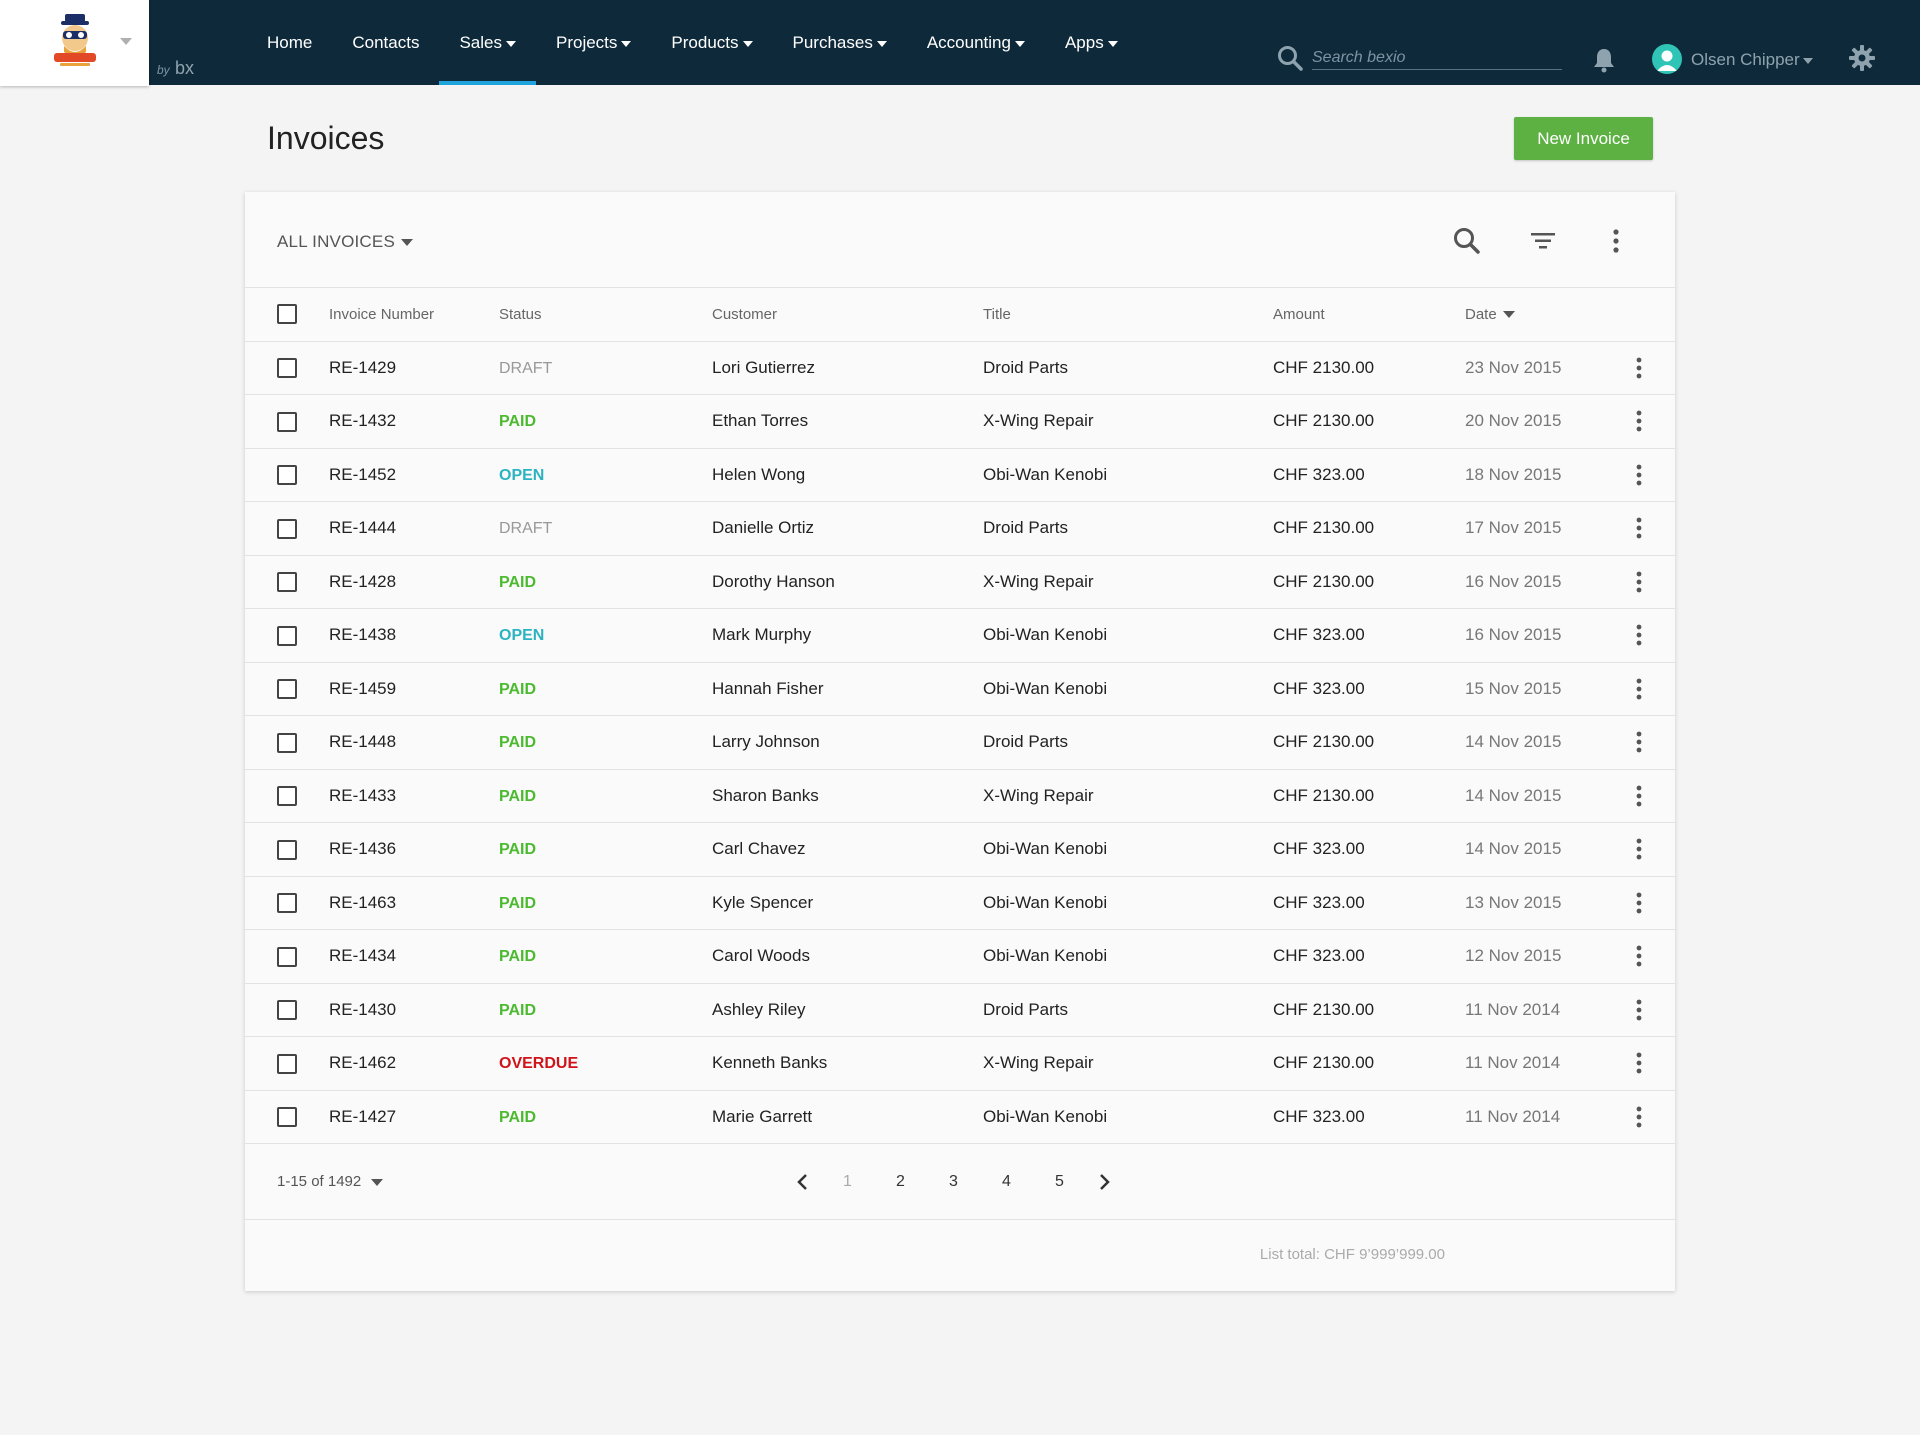 This screenshot has height=1435, width=1920. I want to click on page-3-button: 3, so click(953, 1181).